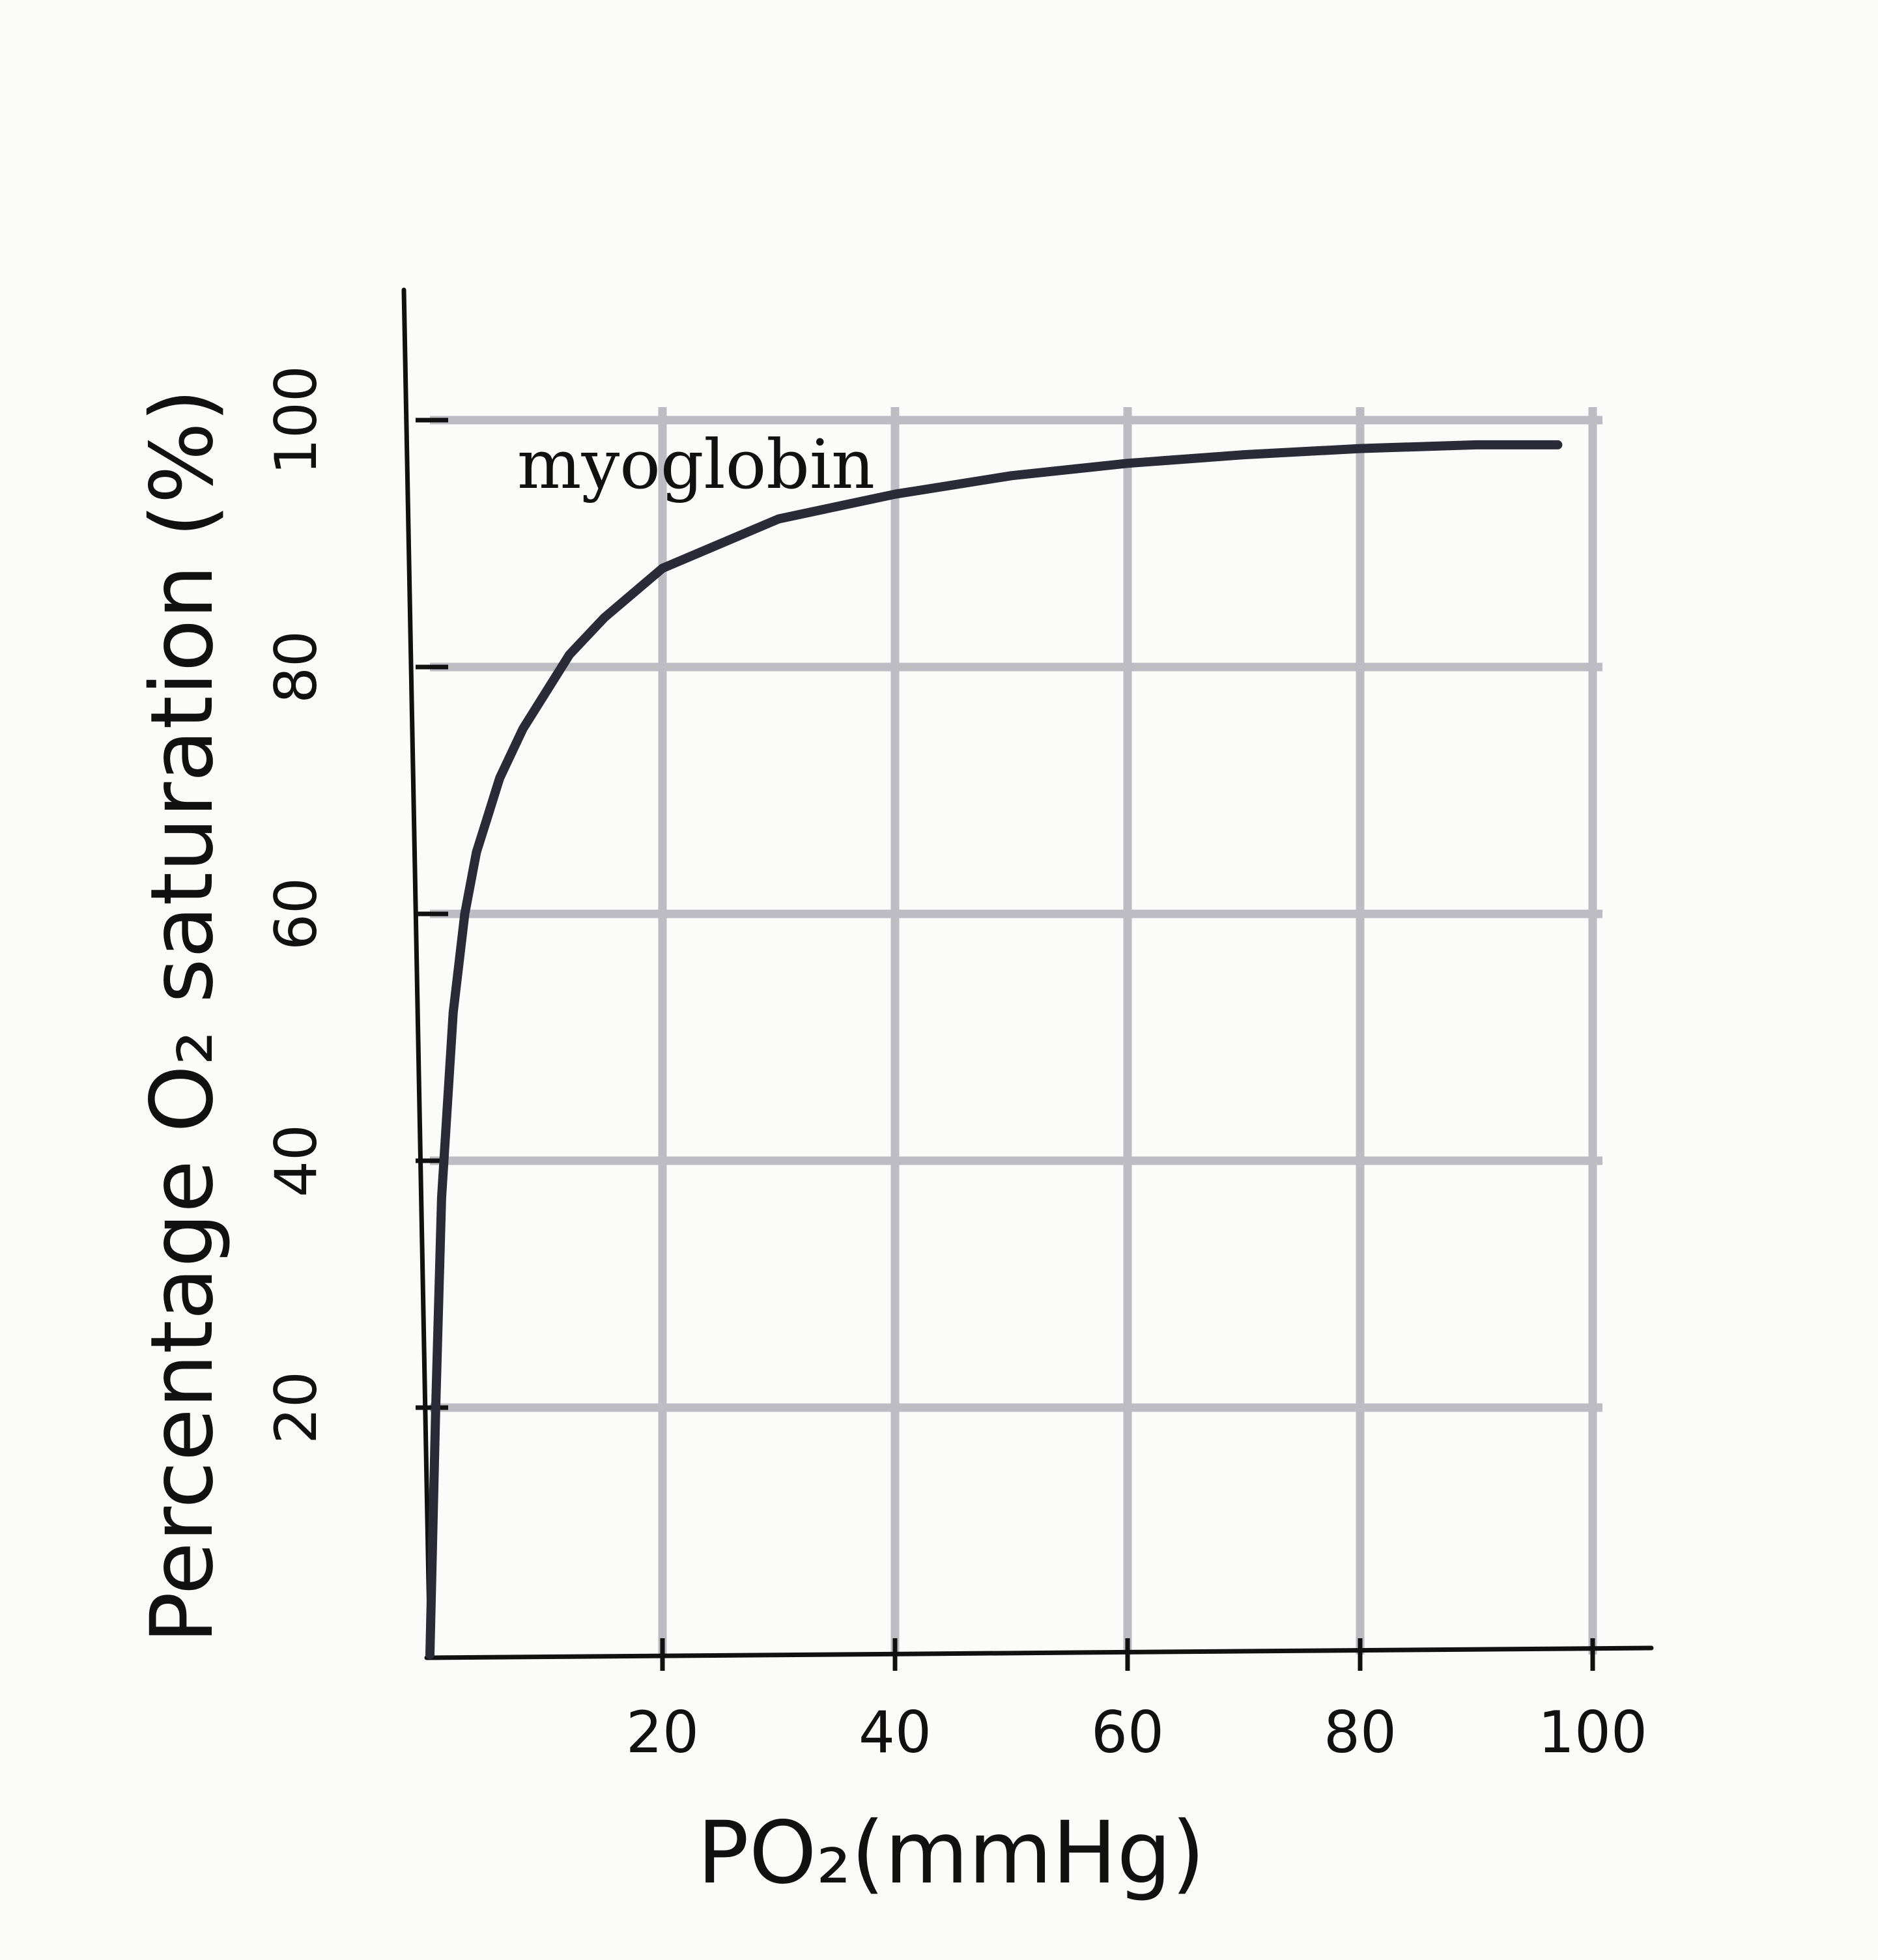  I want to click on x-axis-title: PO₂(mmHg), so click(951, 1853).